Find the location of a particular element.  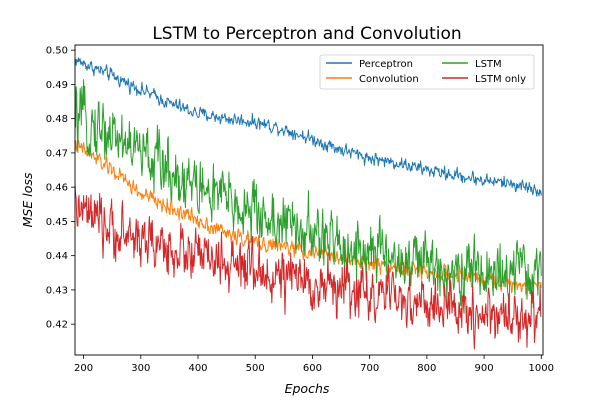

y-axis: 0.42 0.43 0.44 0.45 0.46 0.47 0.48 0.49 0.50 is located at coordinates (60, 188).